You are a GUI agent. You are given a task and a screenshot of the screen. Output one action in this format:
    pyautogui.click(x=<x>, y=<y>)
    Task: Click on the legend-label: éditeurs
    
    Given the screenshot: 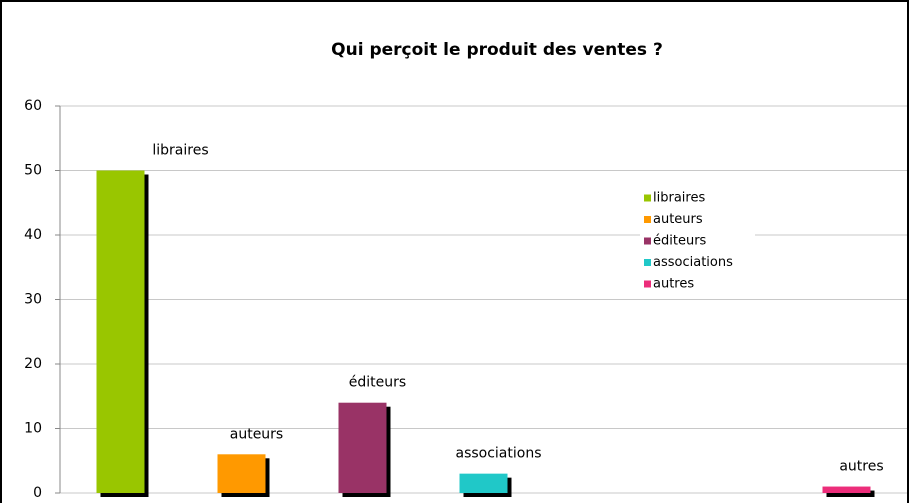 What is the action you would take?
    pyautogui.click(x=680, y=241)
    